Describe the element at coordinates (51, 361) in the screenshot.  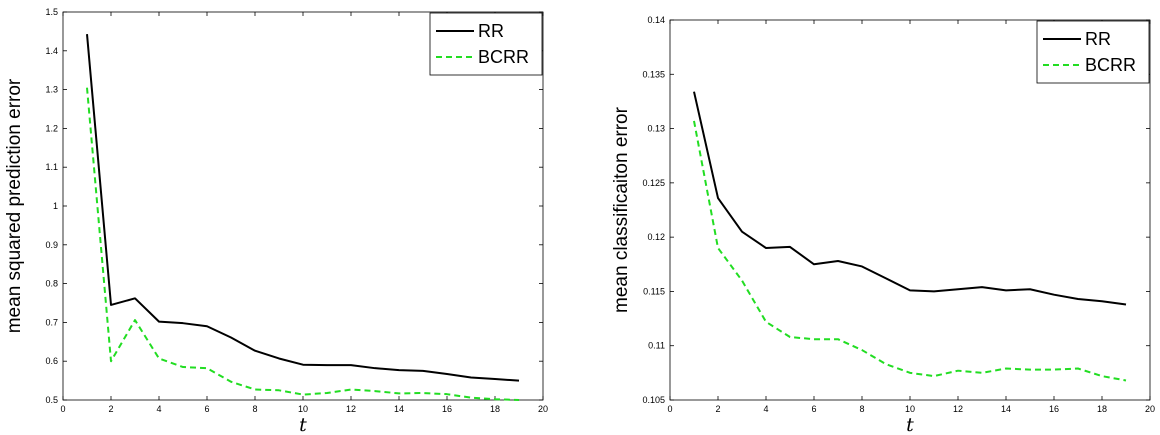
I see `y-tick-label: 0.6` at that location.